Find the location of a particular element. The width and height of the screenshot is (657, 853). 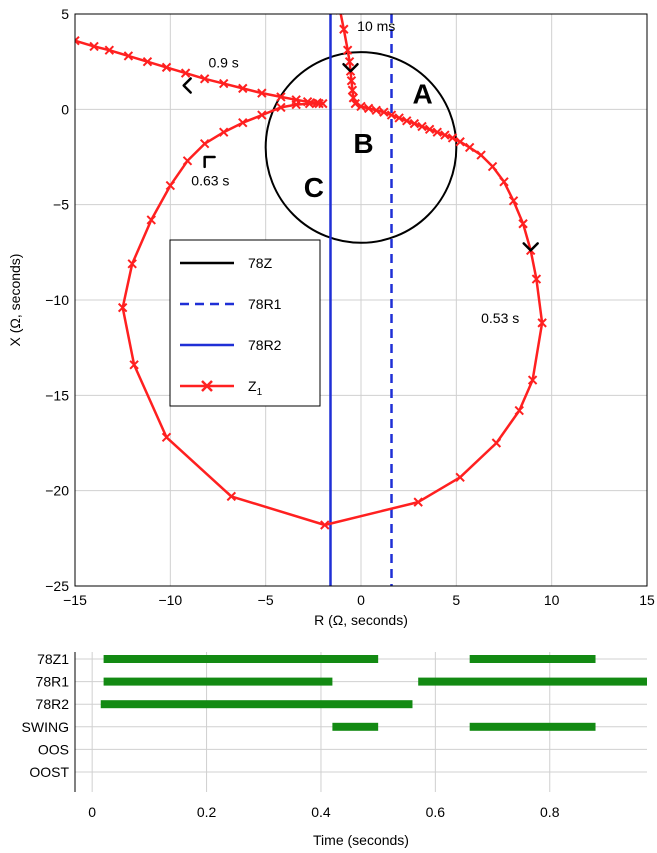

x-axis-label: R (Ω, seconds) is located at coordinates (361, 620).